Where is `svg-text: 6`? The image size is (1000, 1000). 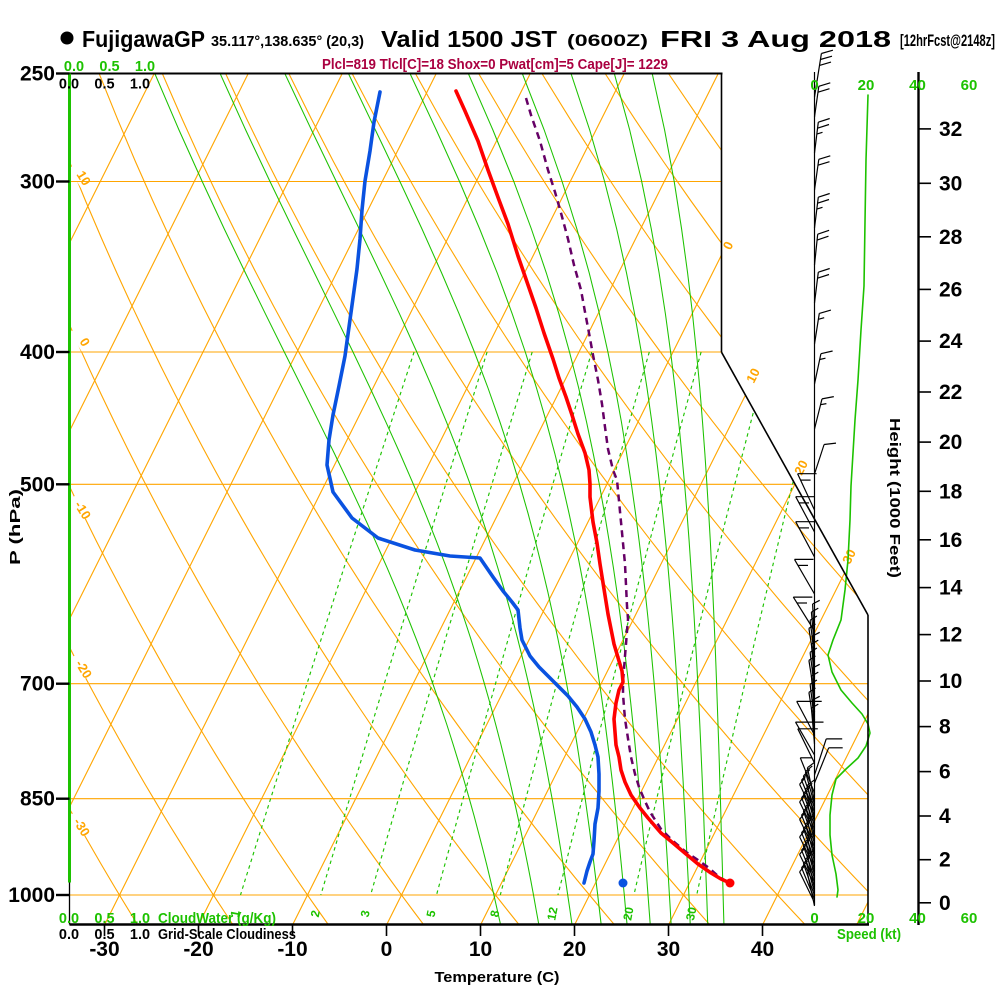
svg-text: 6 is located at coordinates (945, 772).